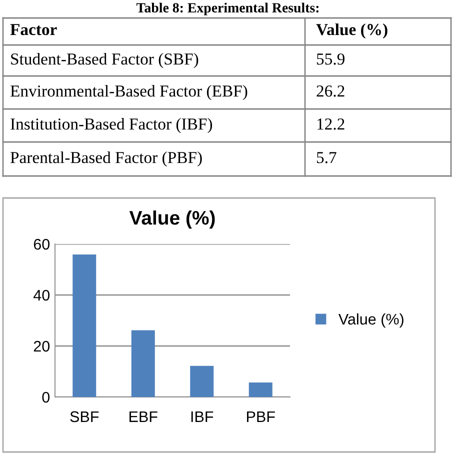  I want to click on x-tick-label: EBF, so click(144, 416).